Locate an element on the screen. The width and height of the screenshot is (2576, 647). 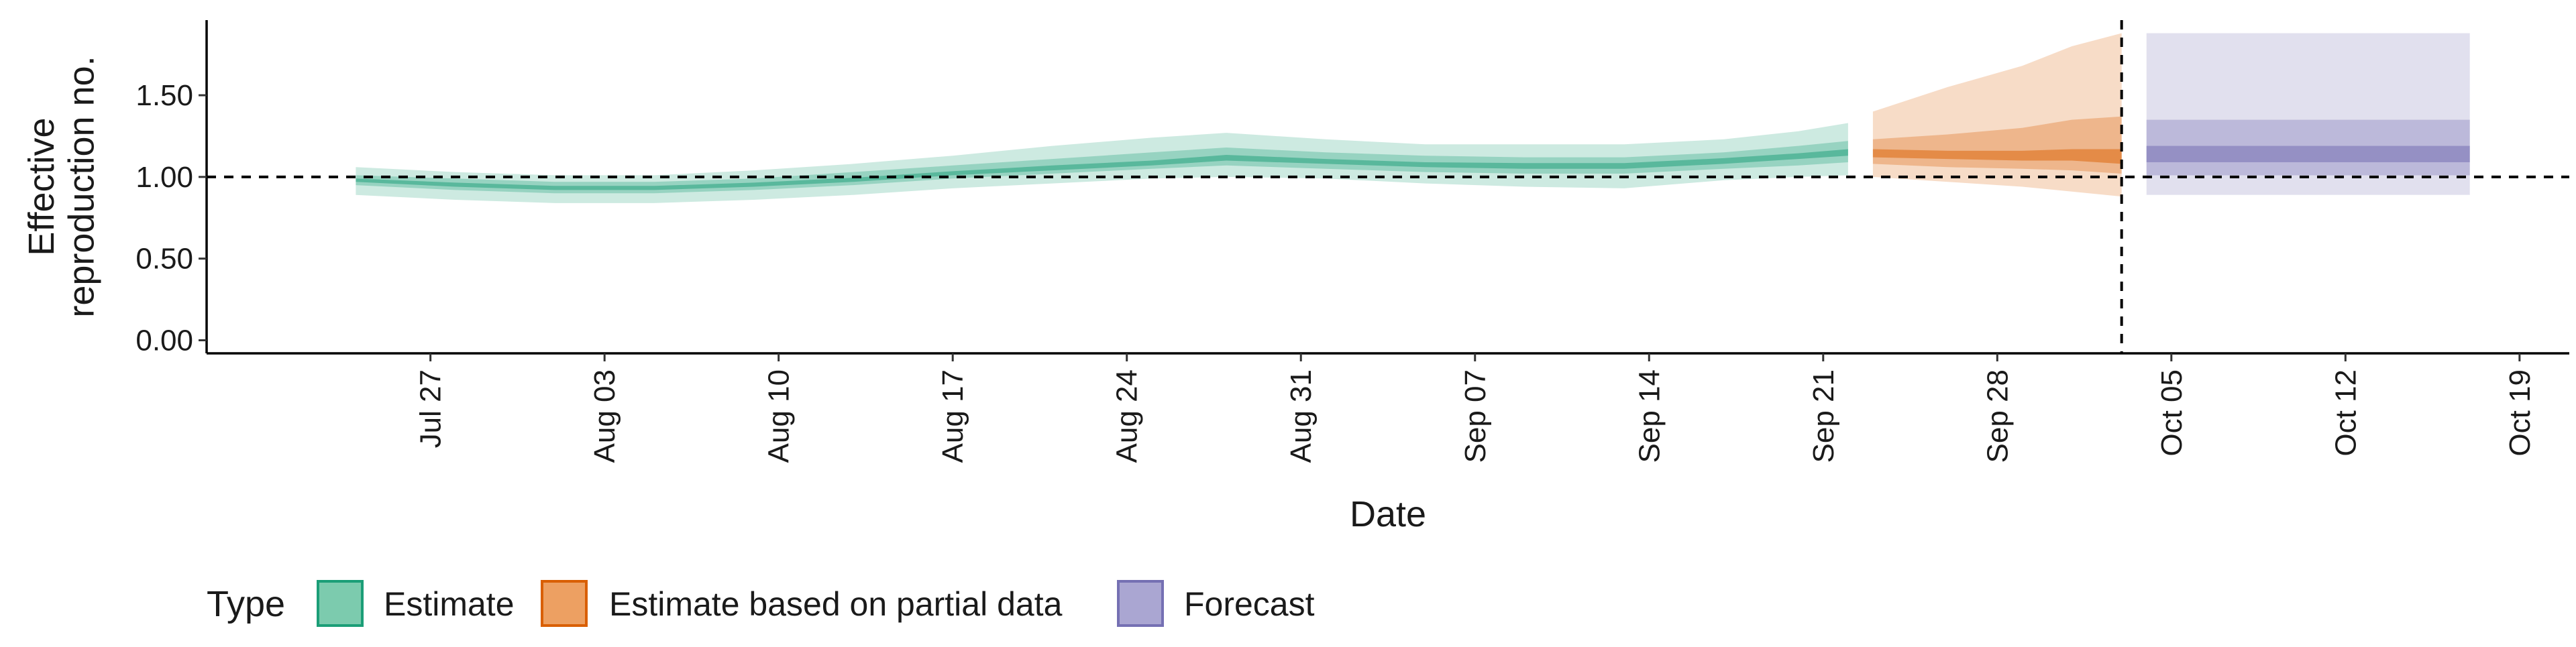
y-axis-title-line: Effective is located at coordinates (41, 186).